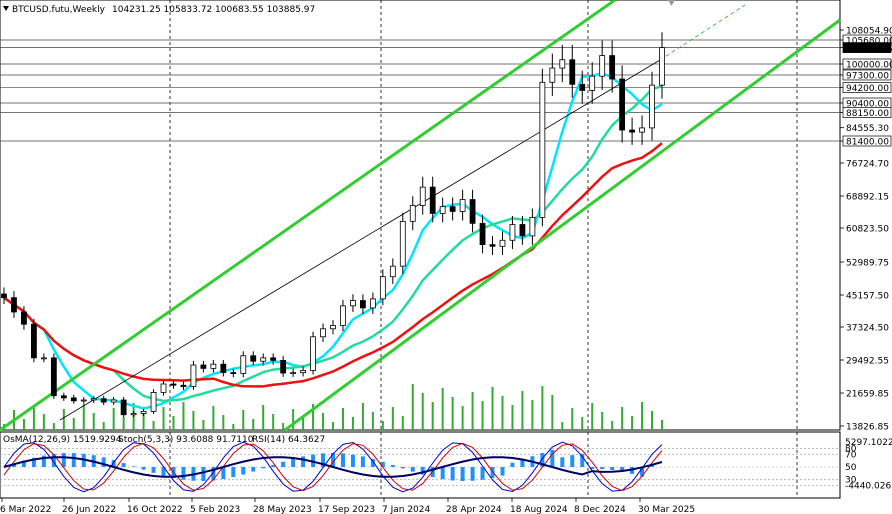 This screenshot has height=514, width=892. Describe the element at coordinates (89, 509) in the screenshot. I see `time-label: 26 Jun 2022` at that location.